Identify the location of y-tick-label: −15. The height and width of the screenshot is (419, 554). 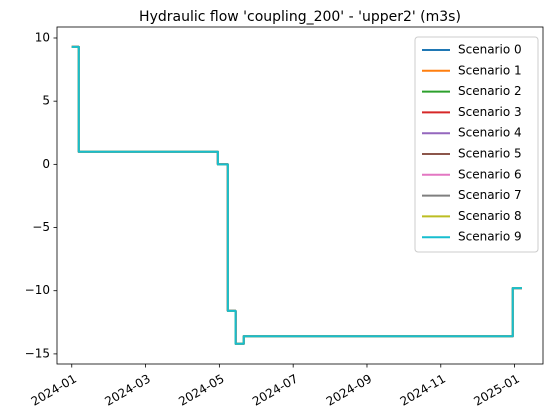
(37, 353).